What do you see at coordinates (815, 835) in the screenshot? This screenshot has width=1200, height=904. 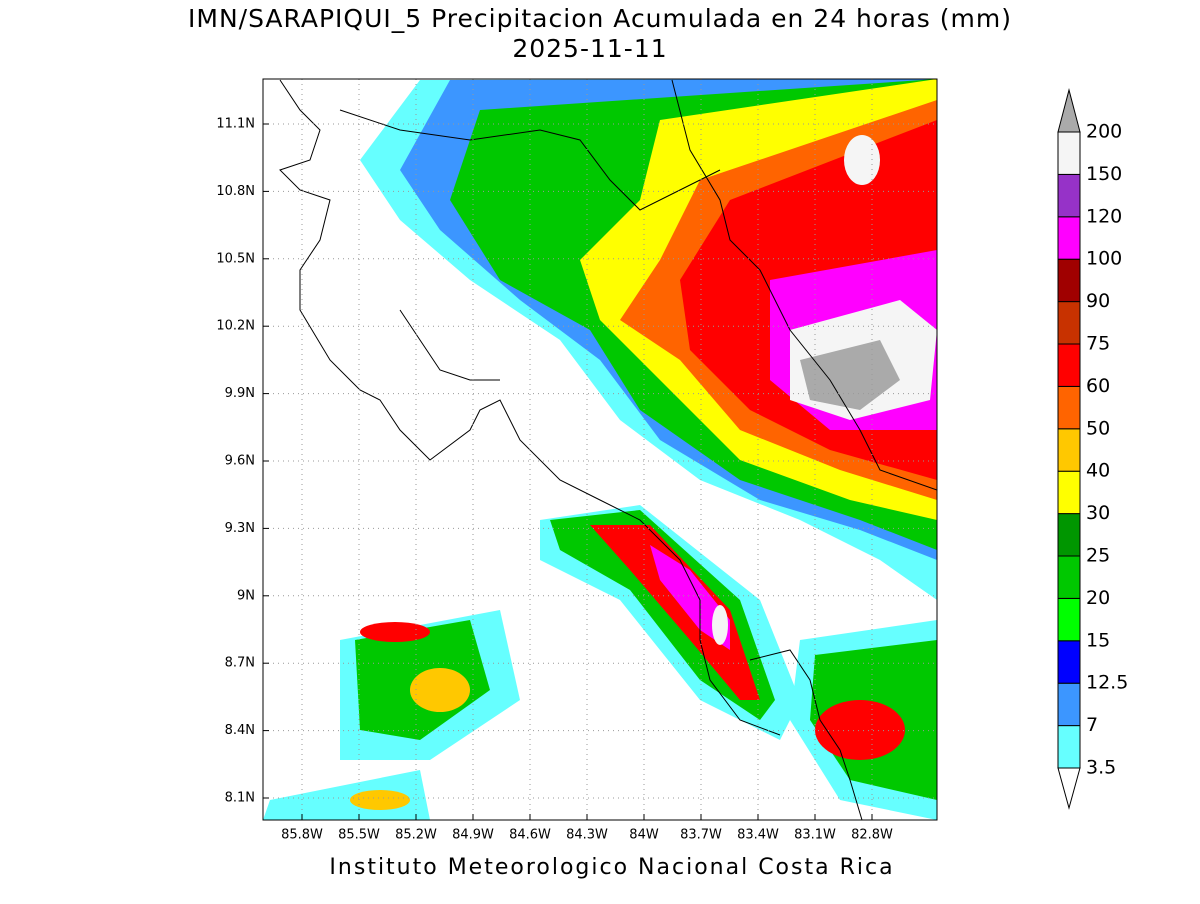 I see `x-tick-label: 83.1W` at bounding box center [815, 835].